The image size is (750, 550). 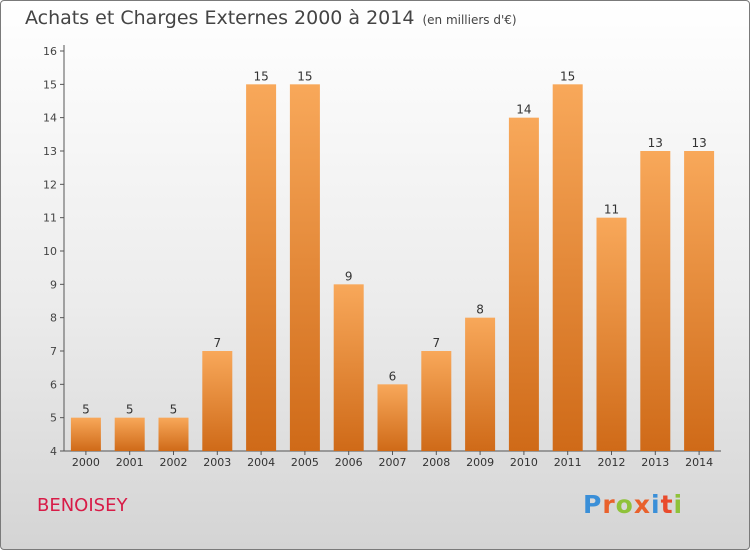 What do you see at coordinates (524, 462) in the screenshot?
I see `x-tick-label: 2010` at bounding box center [524, 462].